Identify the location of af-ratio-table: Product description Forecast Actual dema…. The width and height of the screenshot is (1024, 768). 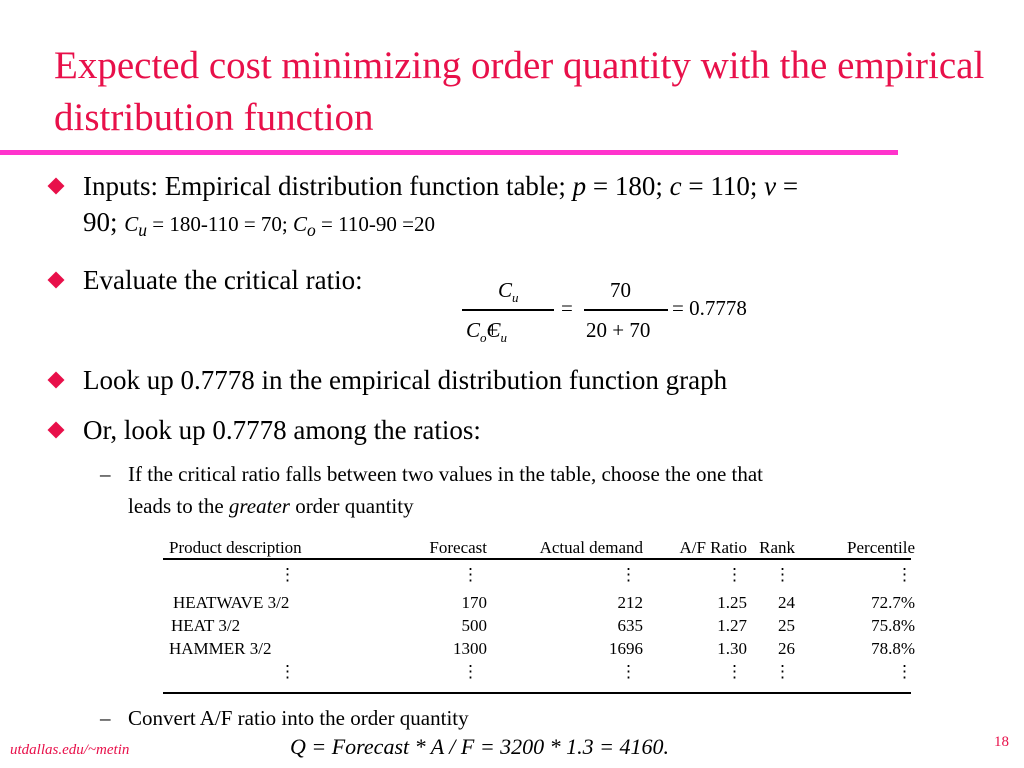
(539, 610).